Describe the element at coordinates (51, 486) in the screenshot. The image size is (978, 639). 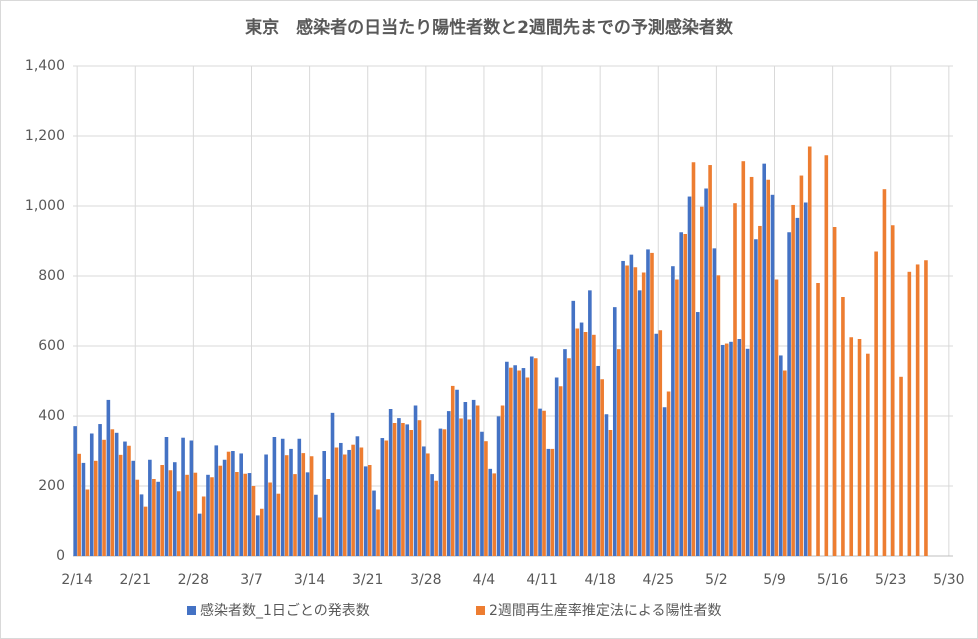
I see `y-tick-label: 200` at that location.